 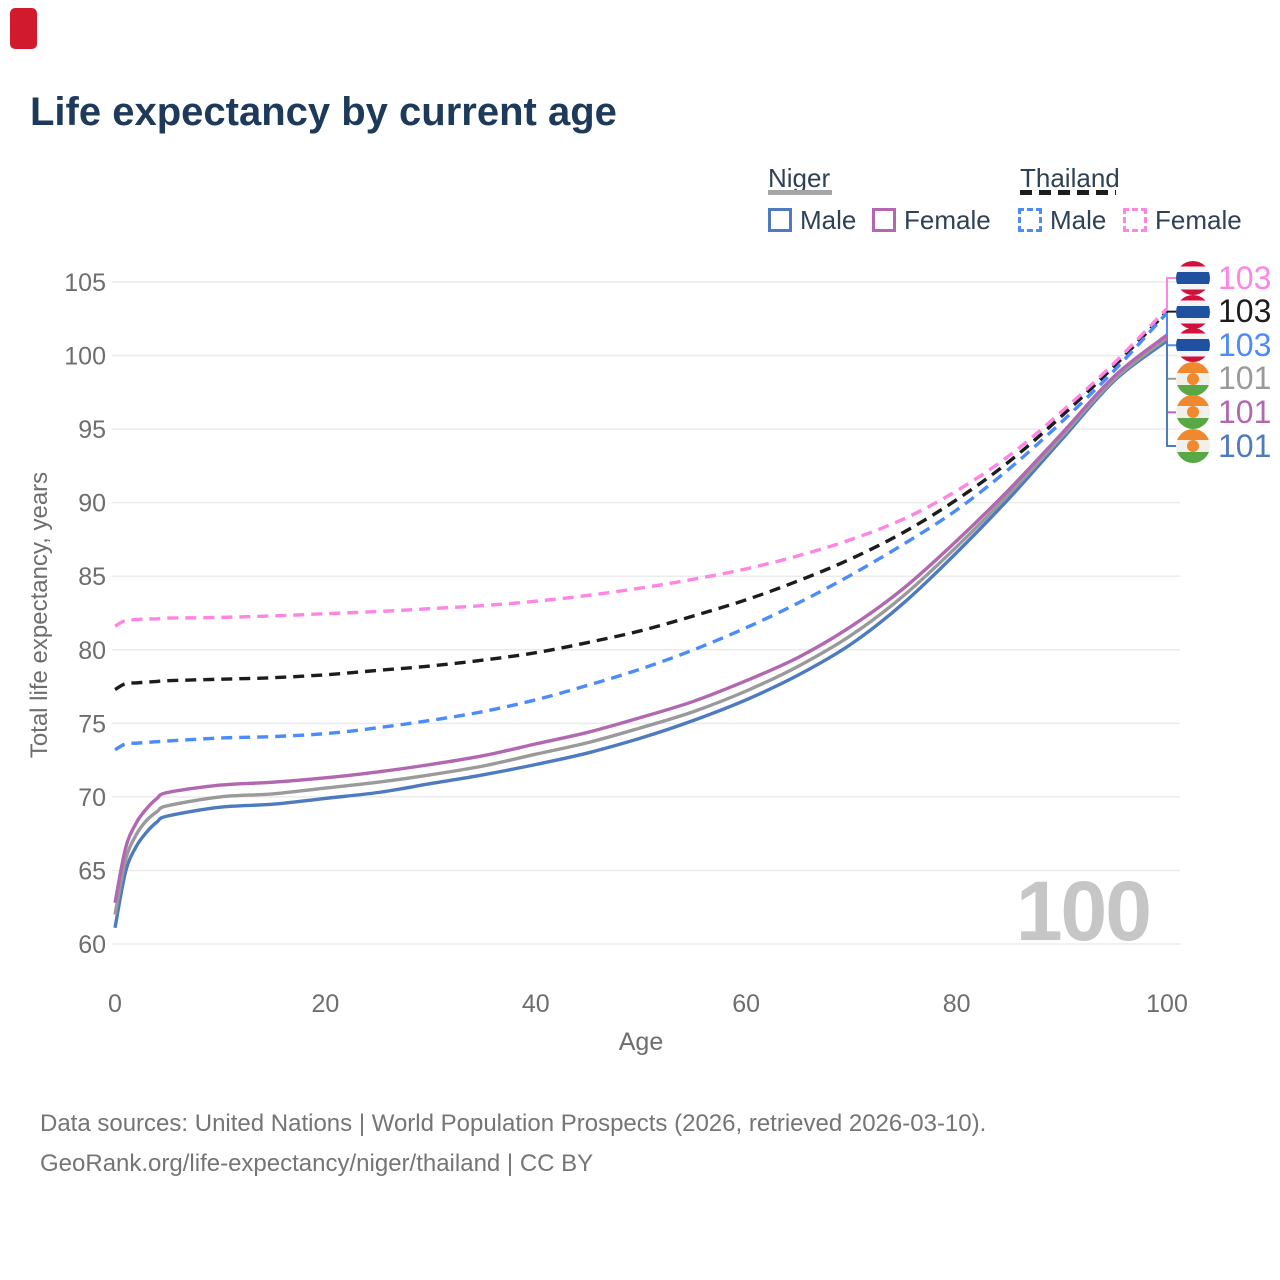 What do you see at coordinates (1167, 1004) in the screenshot?
I see `x-tick-100: 100` at bounding box center [1167, 1004].